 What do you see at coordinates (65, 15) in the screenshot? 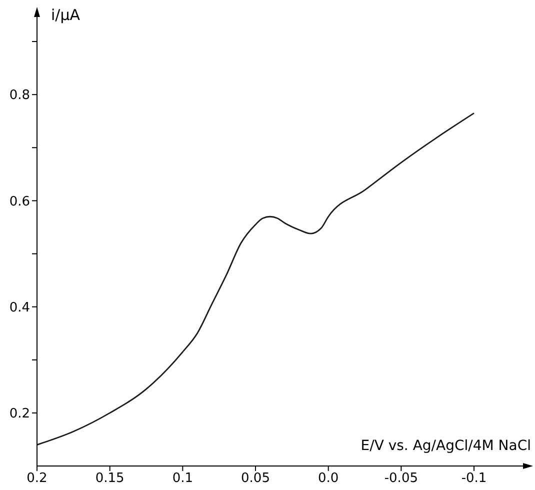
I see `y-axis-title: i/μA` at bounding box center [65, 15].